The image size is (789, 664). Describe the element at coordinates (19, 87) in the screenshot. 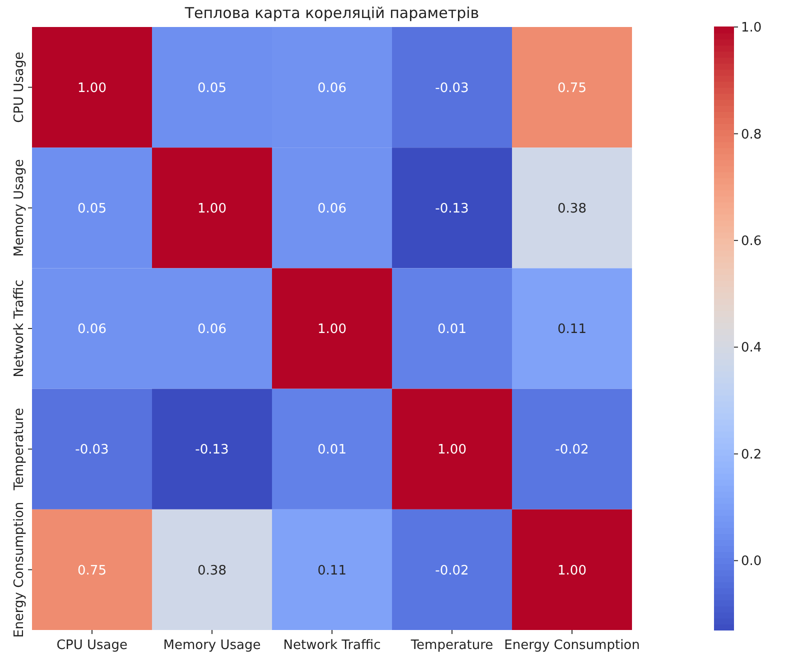

I see `y-tick-label: CPU Usage` at that location.